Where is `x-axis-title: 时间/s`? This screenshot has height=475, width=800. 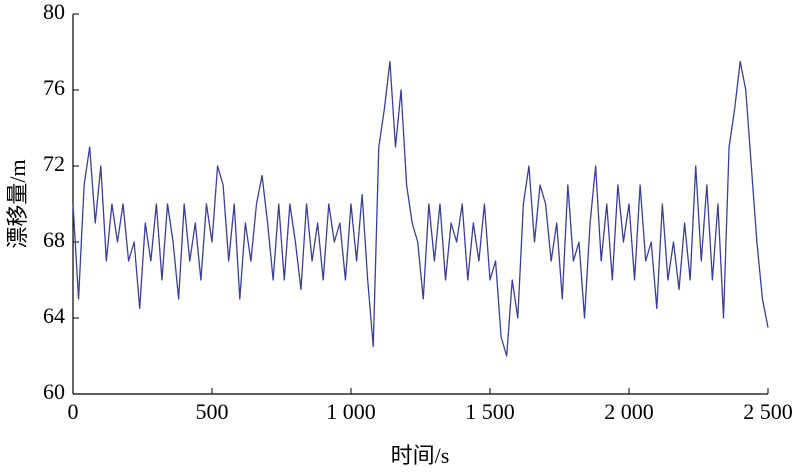
x-axis-title: 时间/s is located at coordinates (420, 455).